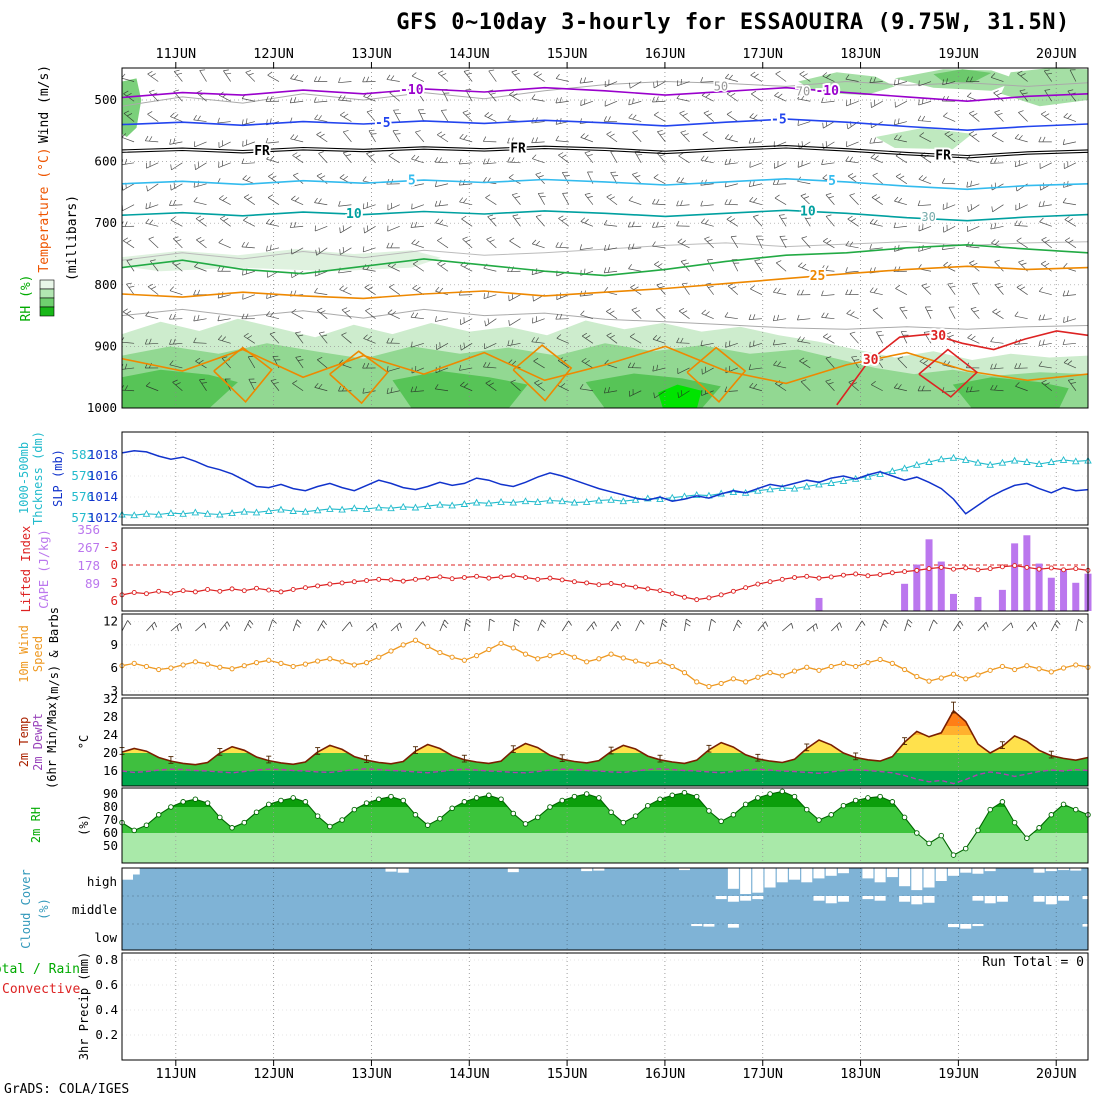 This screenshot has height=1100, width=1100. I want to click on svg-text: Temperature (°C), so click(44, 209).